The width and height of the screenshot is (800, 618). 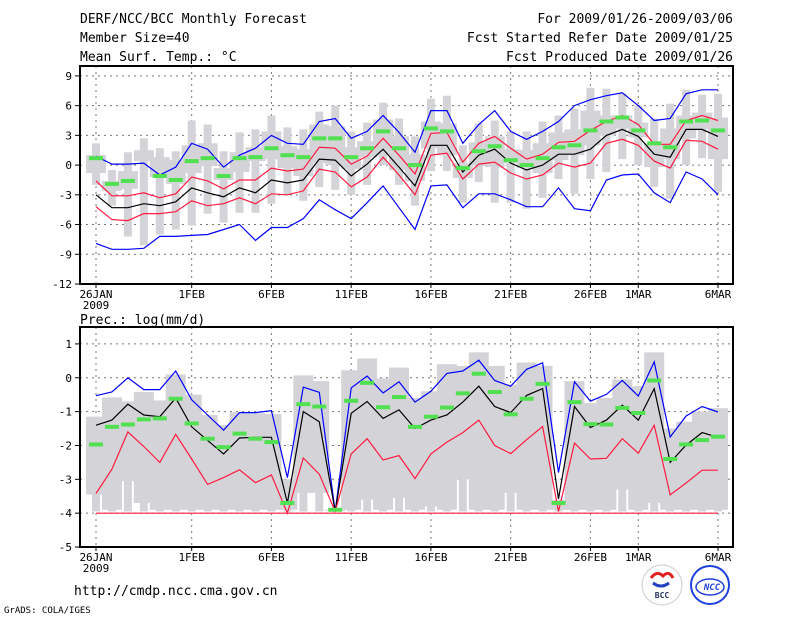 I want to click on series-upper-line, so click(x=407, y=156).